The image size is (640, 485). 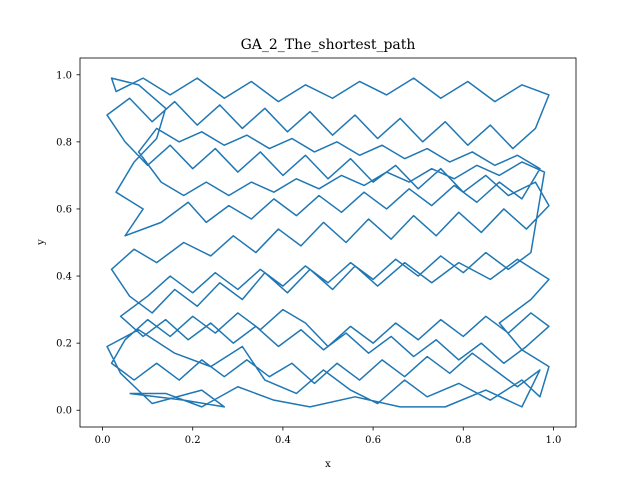 I want to click on y-tick-label: 0.2, so click(x=64, y=344).